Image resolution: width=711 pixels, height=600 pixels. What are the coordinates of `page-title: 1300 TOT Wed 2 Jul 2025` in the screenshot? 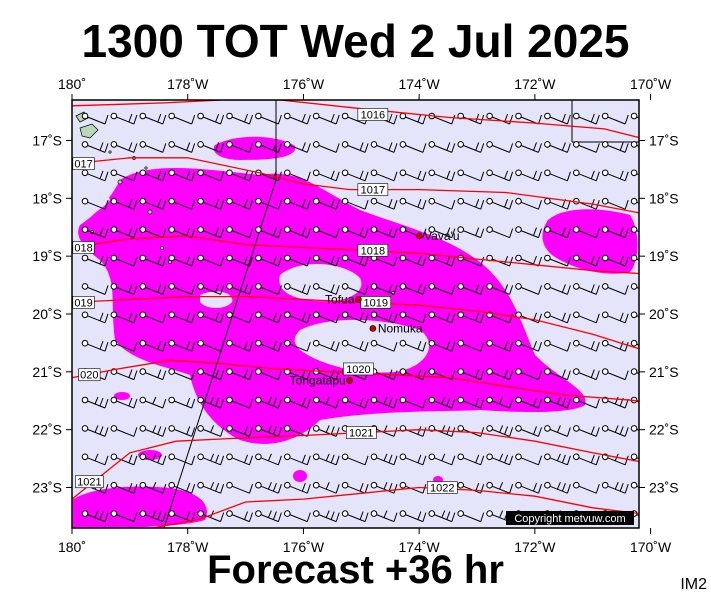 It's located at (355, 41).